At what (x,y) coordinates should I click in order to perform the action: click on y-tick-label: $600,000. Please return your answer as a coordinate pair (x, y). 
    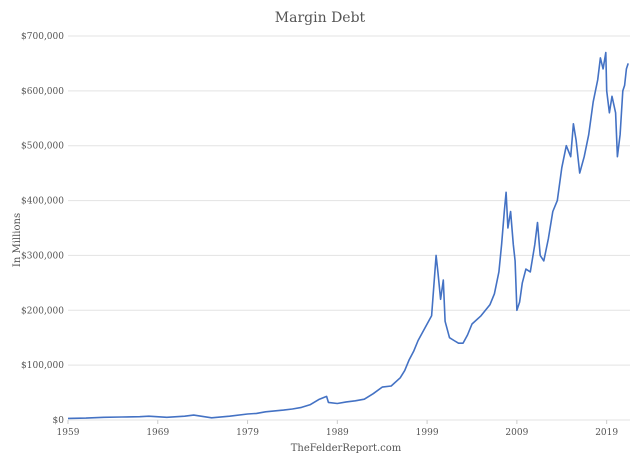
    Looking at the image, I should click on (42, 92).